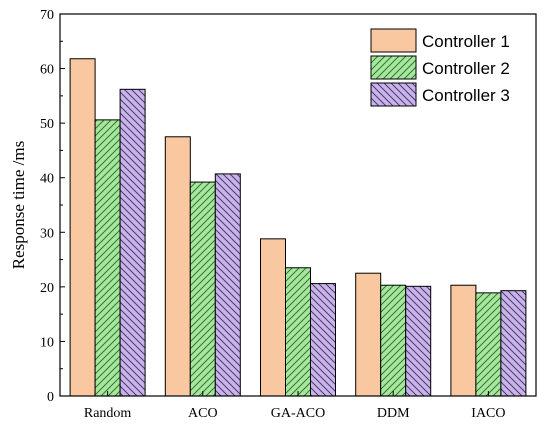 This screenshot has height=431, width=550. What do you see at coordinates (47, 70) in the screenshot?
I see `y-tick-label: 60` at bounding box center [47, 70].